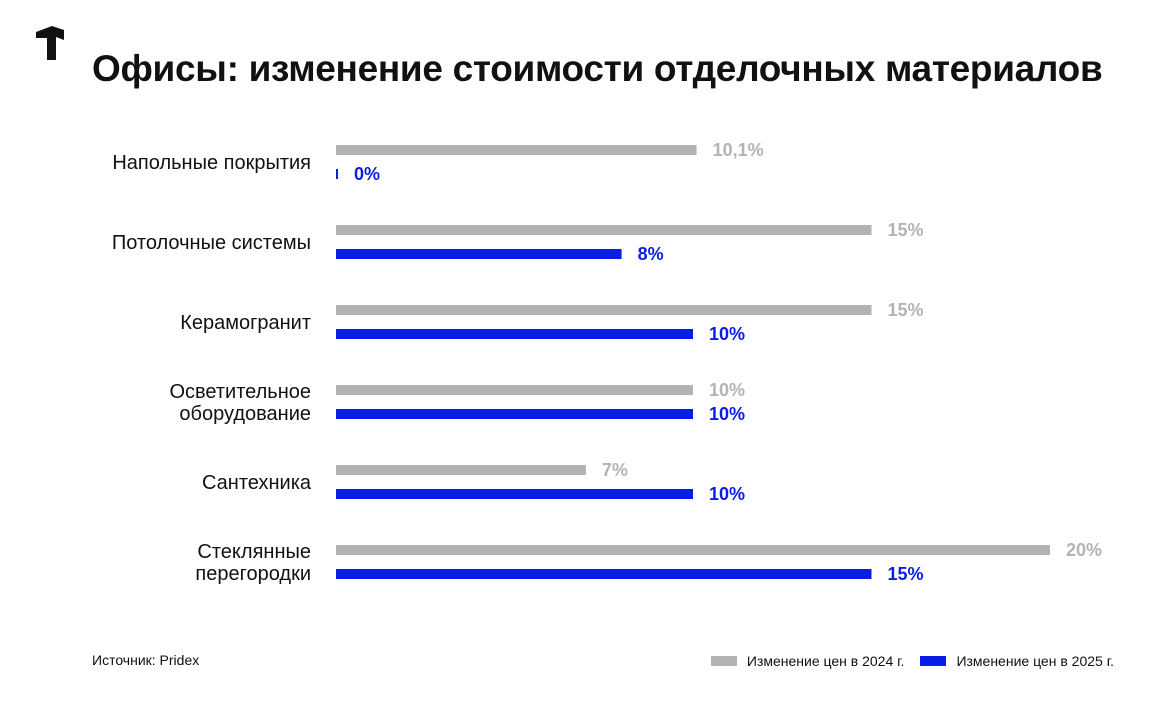  What do you see at coordinates (825, 661) in the screenshot?
I see `legend-label-2024: Изменение цен в 2024 г.` at bounding box center [825, 661].